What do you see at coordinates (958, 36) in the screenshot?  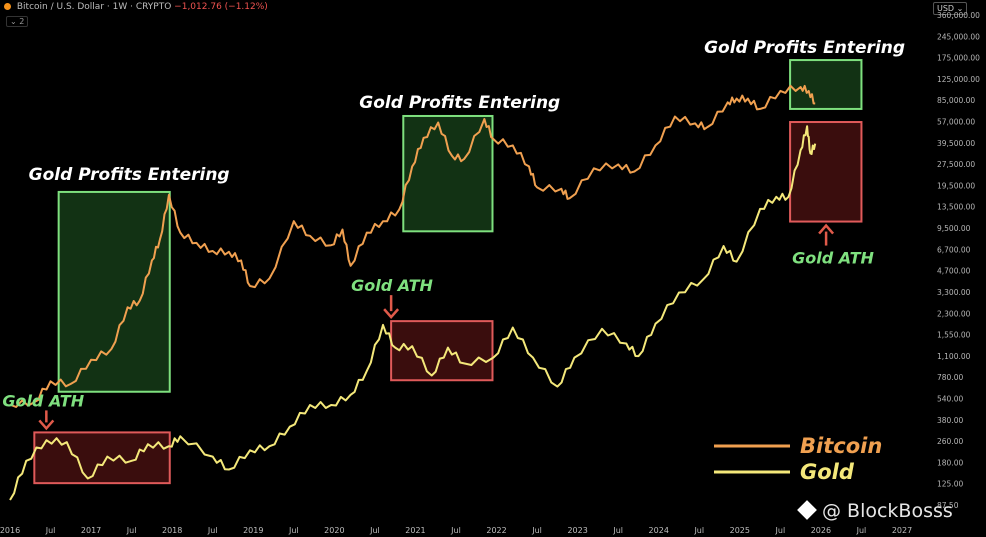 I see `price-tick-label: 245,000.00` at bounding box center [958, 36].